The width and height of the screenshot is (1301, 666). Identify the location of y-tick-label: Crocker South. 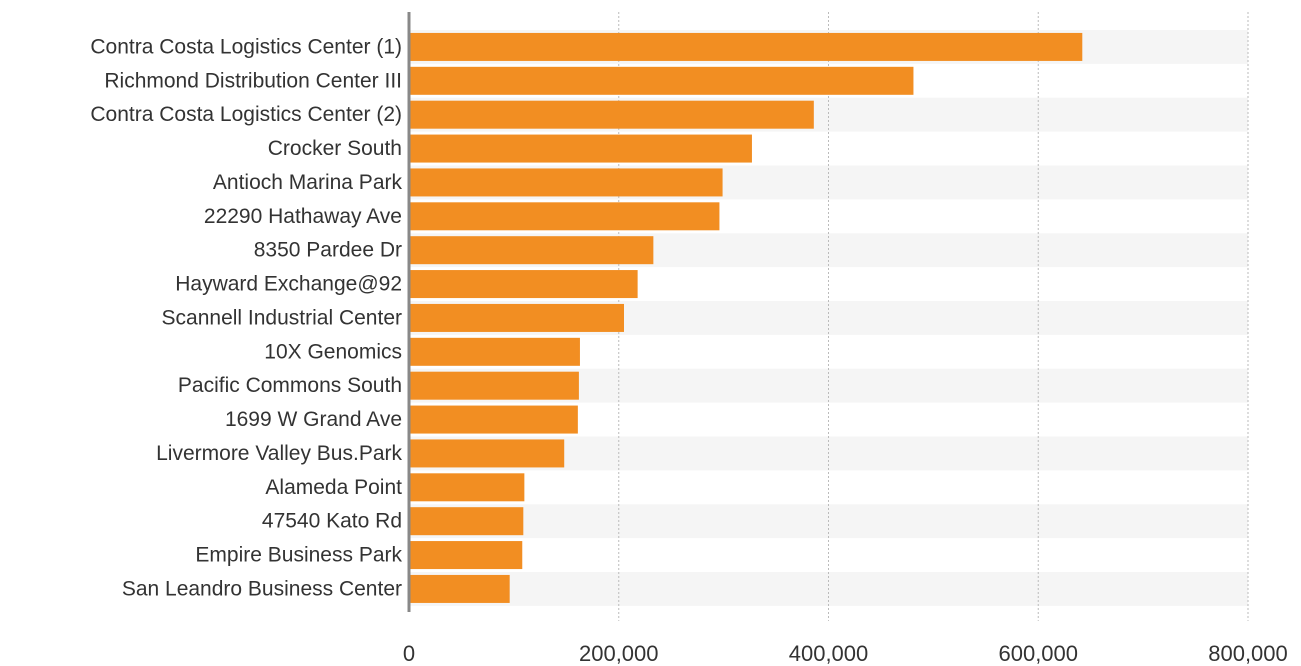
(335, 148).